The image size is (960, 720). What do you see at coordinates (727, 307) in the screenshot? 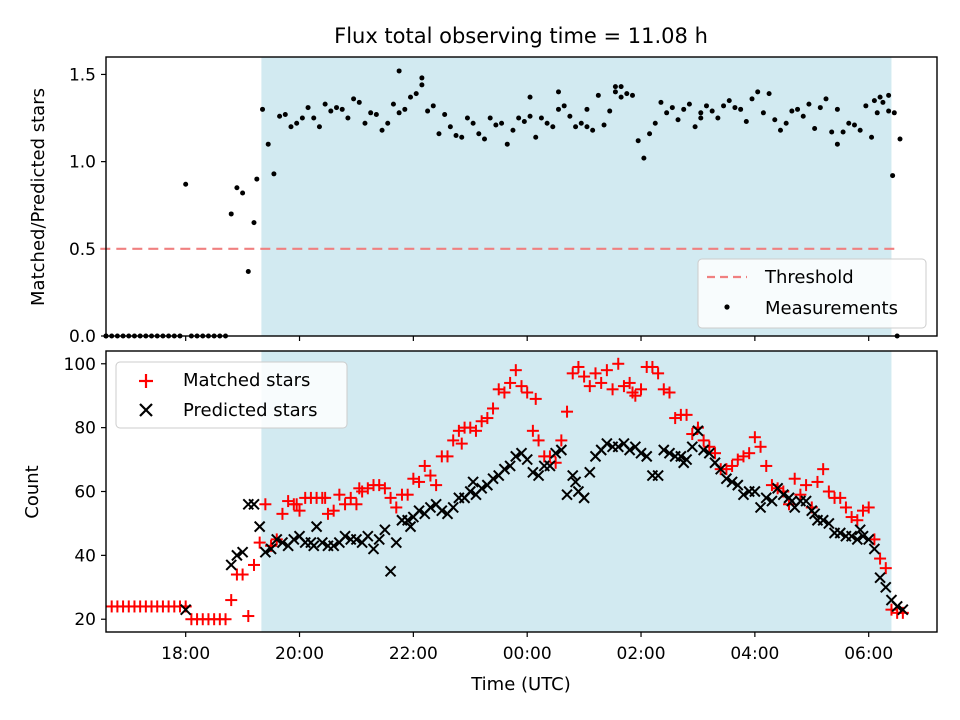
I see `legend-measurements-swatch` at bounding box center [727, 307].